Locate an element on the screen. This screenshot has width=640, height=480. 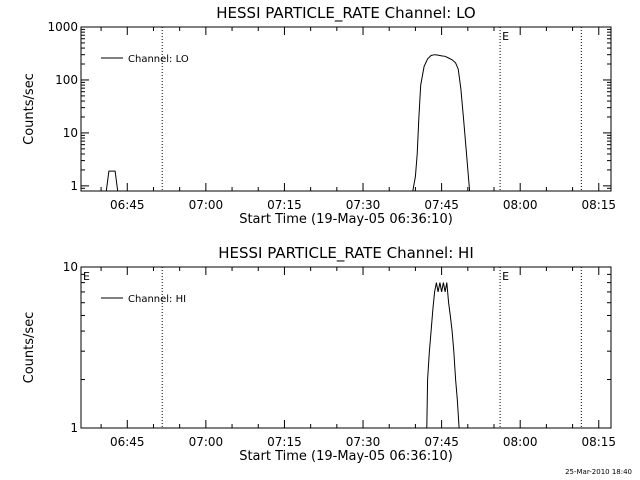
y-tick-label: 100 is located at coordinates (66, 80).